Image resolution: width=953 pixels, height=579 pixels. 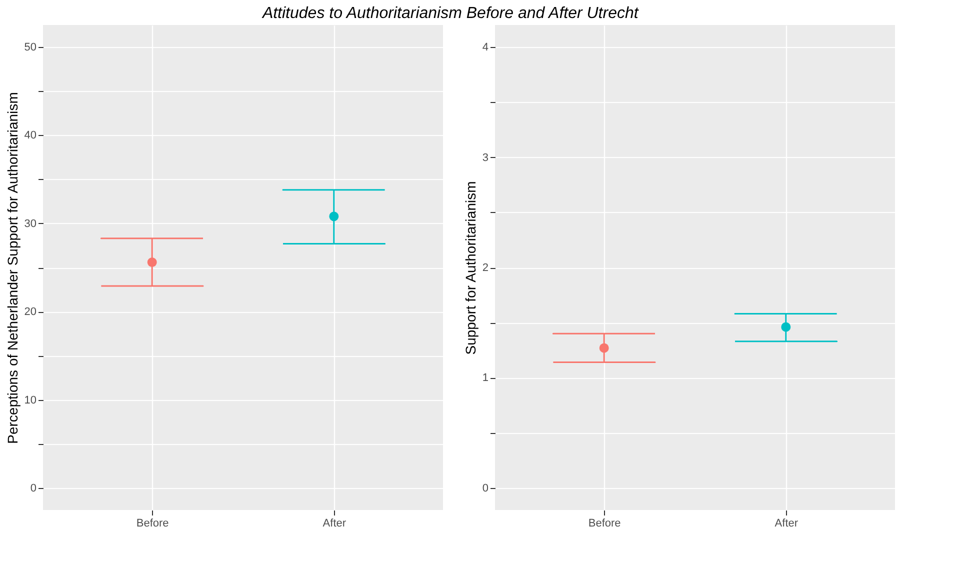 I want to click on y-tick-label: 3, so click(x=485, y=158).